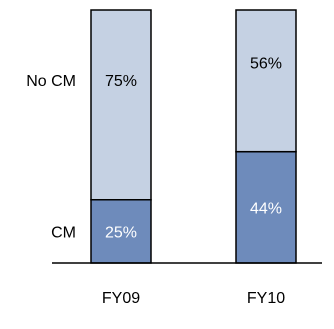 This screenshot has width=334, height=329. Describe the element at coordinates (266, 298) in the screenshot. I see `category-label-fy10: FY10` at that location.